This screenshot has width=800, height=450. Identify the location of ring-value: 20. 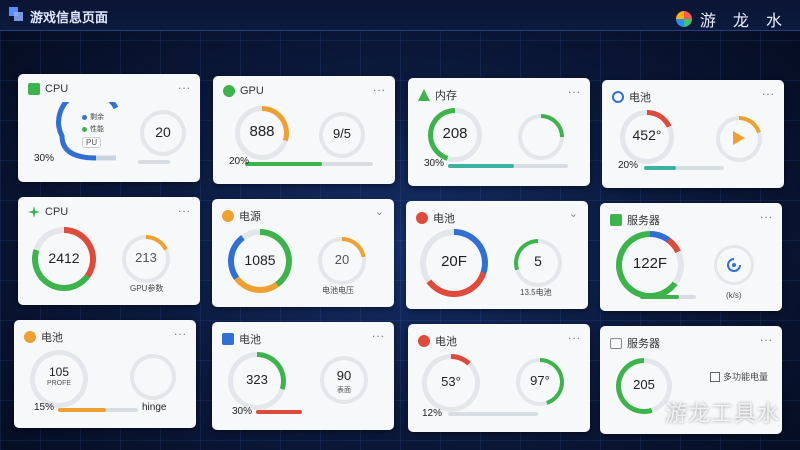
(342, 259).